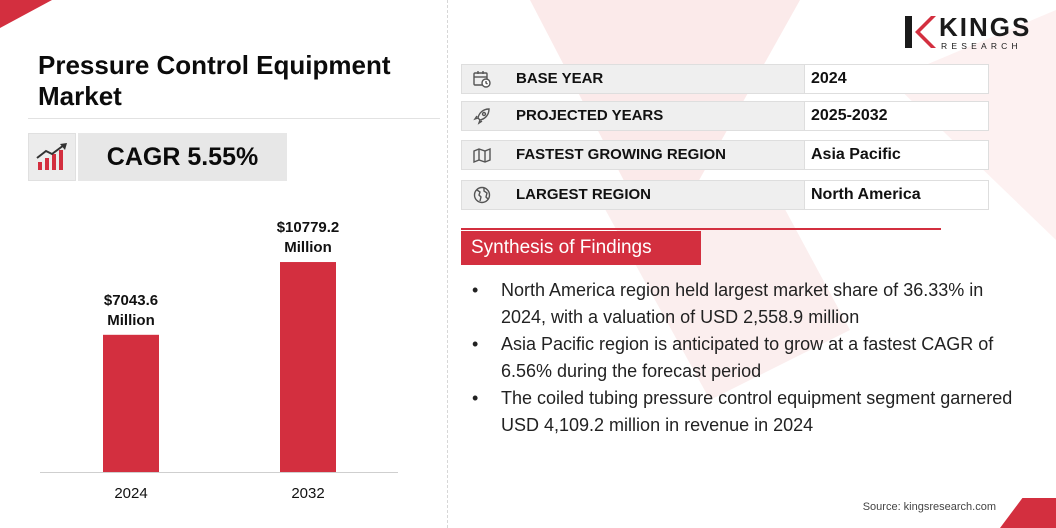 This screenshot has height=528, width=1056. I want to click on info-value: North America, so click(896, 195).